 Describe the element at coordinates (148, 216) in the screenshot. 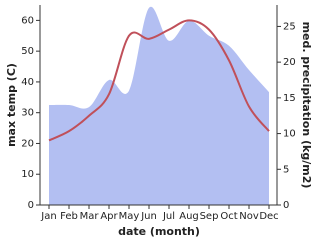

I see `x-tick-label: Jun` at that location.